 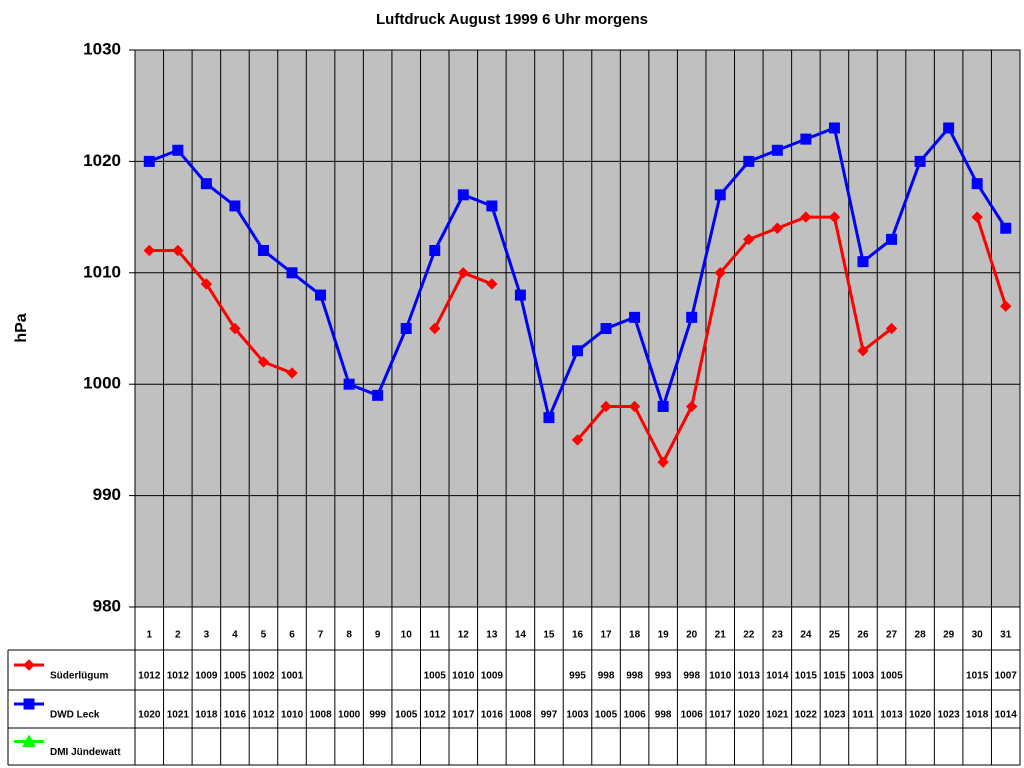 What do you see at coordinates (863, 676) in the screenshot?
I see `table-value: 1003` at bounding box center [863, 676].